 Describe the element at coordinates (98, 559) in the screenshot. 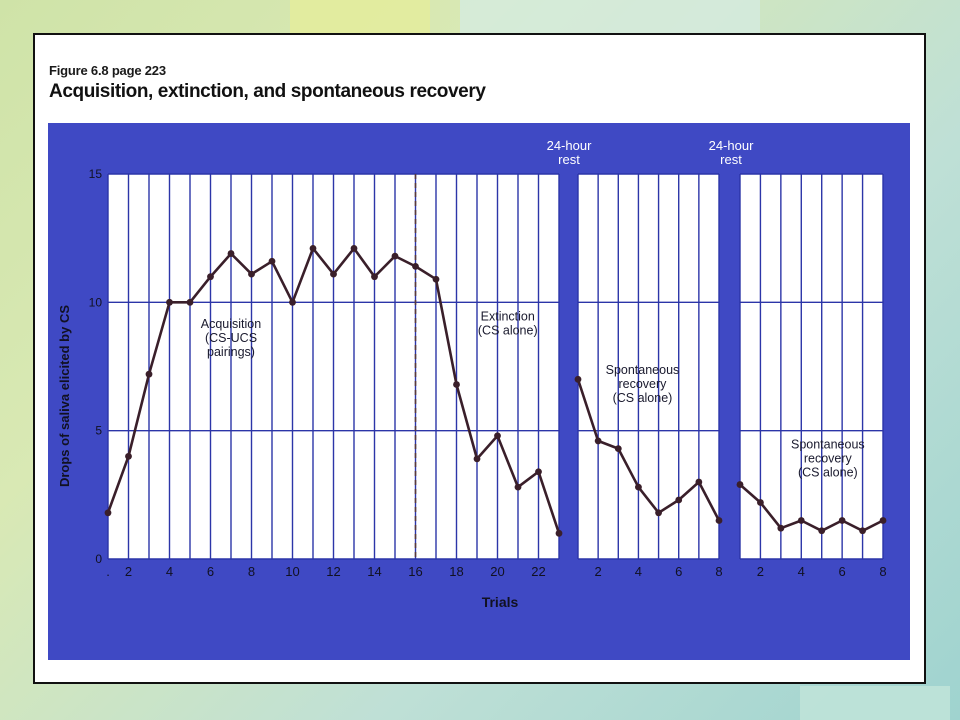

I see `y-tick-label: 0` at that location.